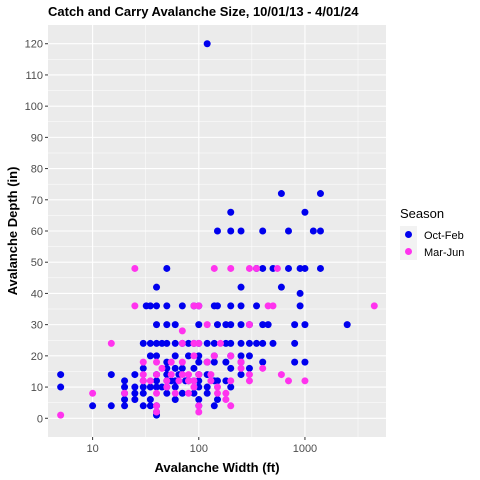 The image size is (480, 480). Describe the element at coordinates (216, 467) in the screenshot. I see `x-axis-title: Avalanche Width (ft)` at that location.